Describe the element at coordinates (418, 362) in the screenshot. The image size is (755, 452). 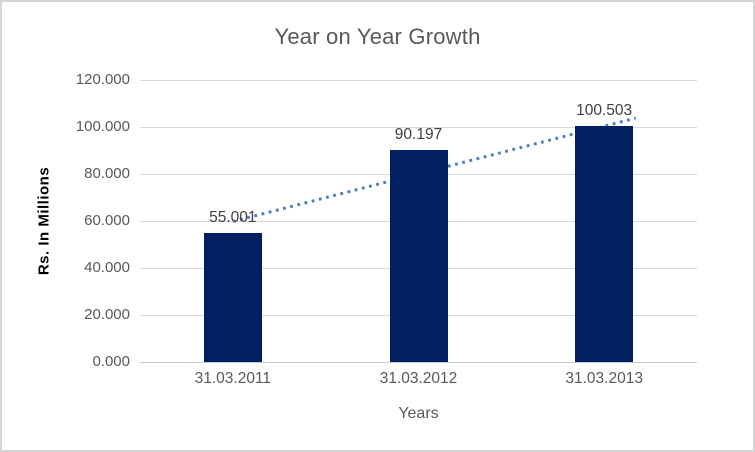
I see `x-axis-line` at that location.